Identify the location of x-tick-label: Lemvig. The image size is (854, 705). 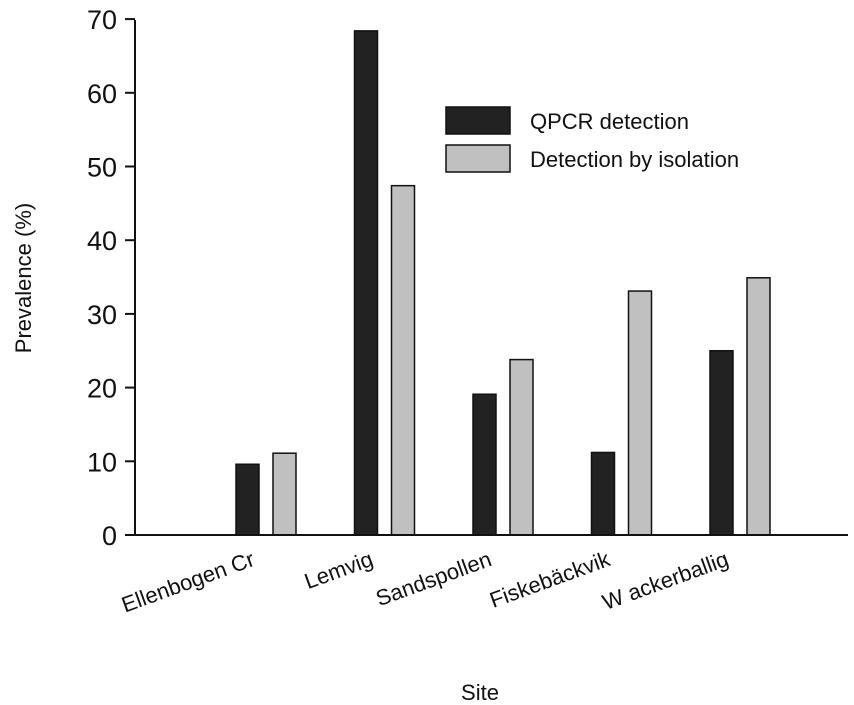
(338, 570).